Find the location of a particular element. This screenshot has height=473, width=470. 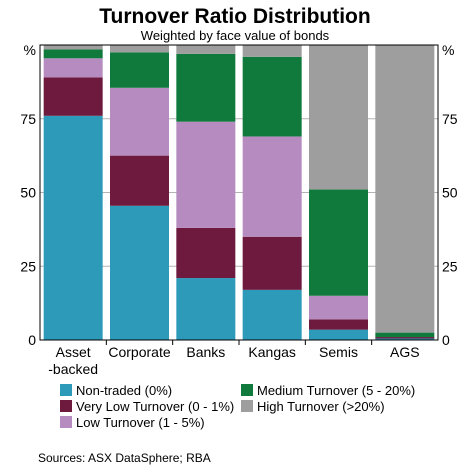

x-category-label: Banks is located at coordinates (205, 352).